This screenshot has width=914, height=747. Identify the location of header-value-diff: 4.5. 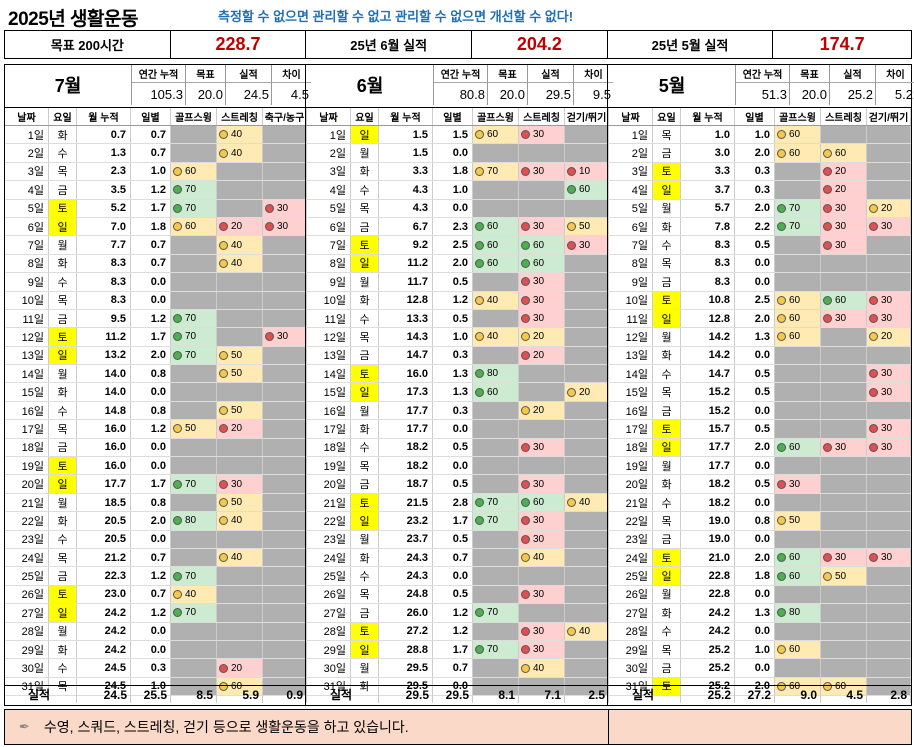
(299, 94).